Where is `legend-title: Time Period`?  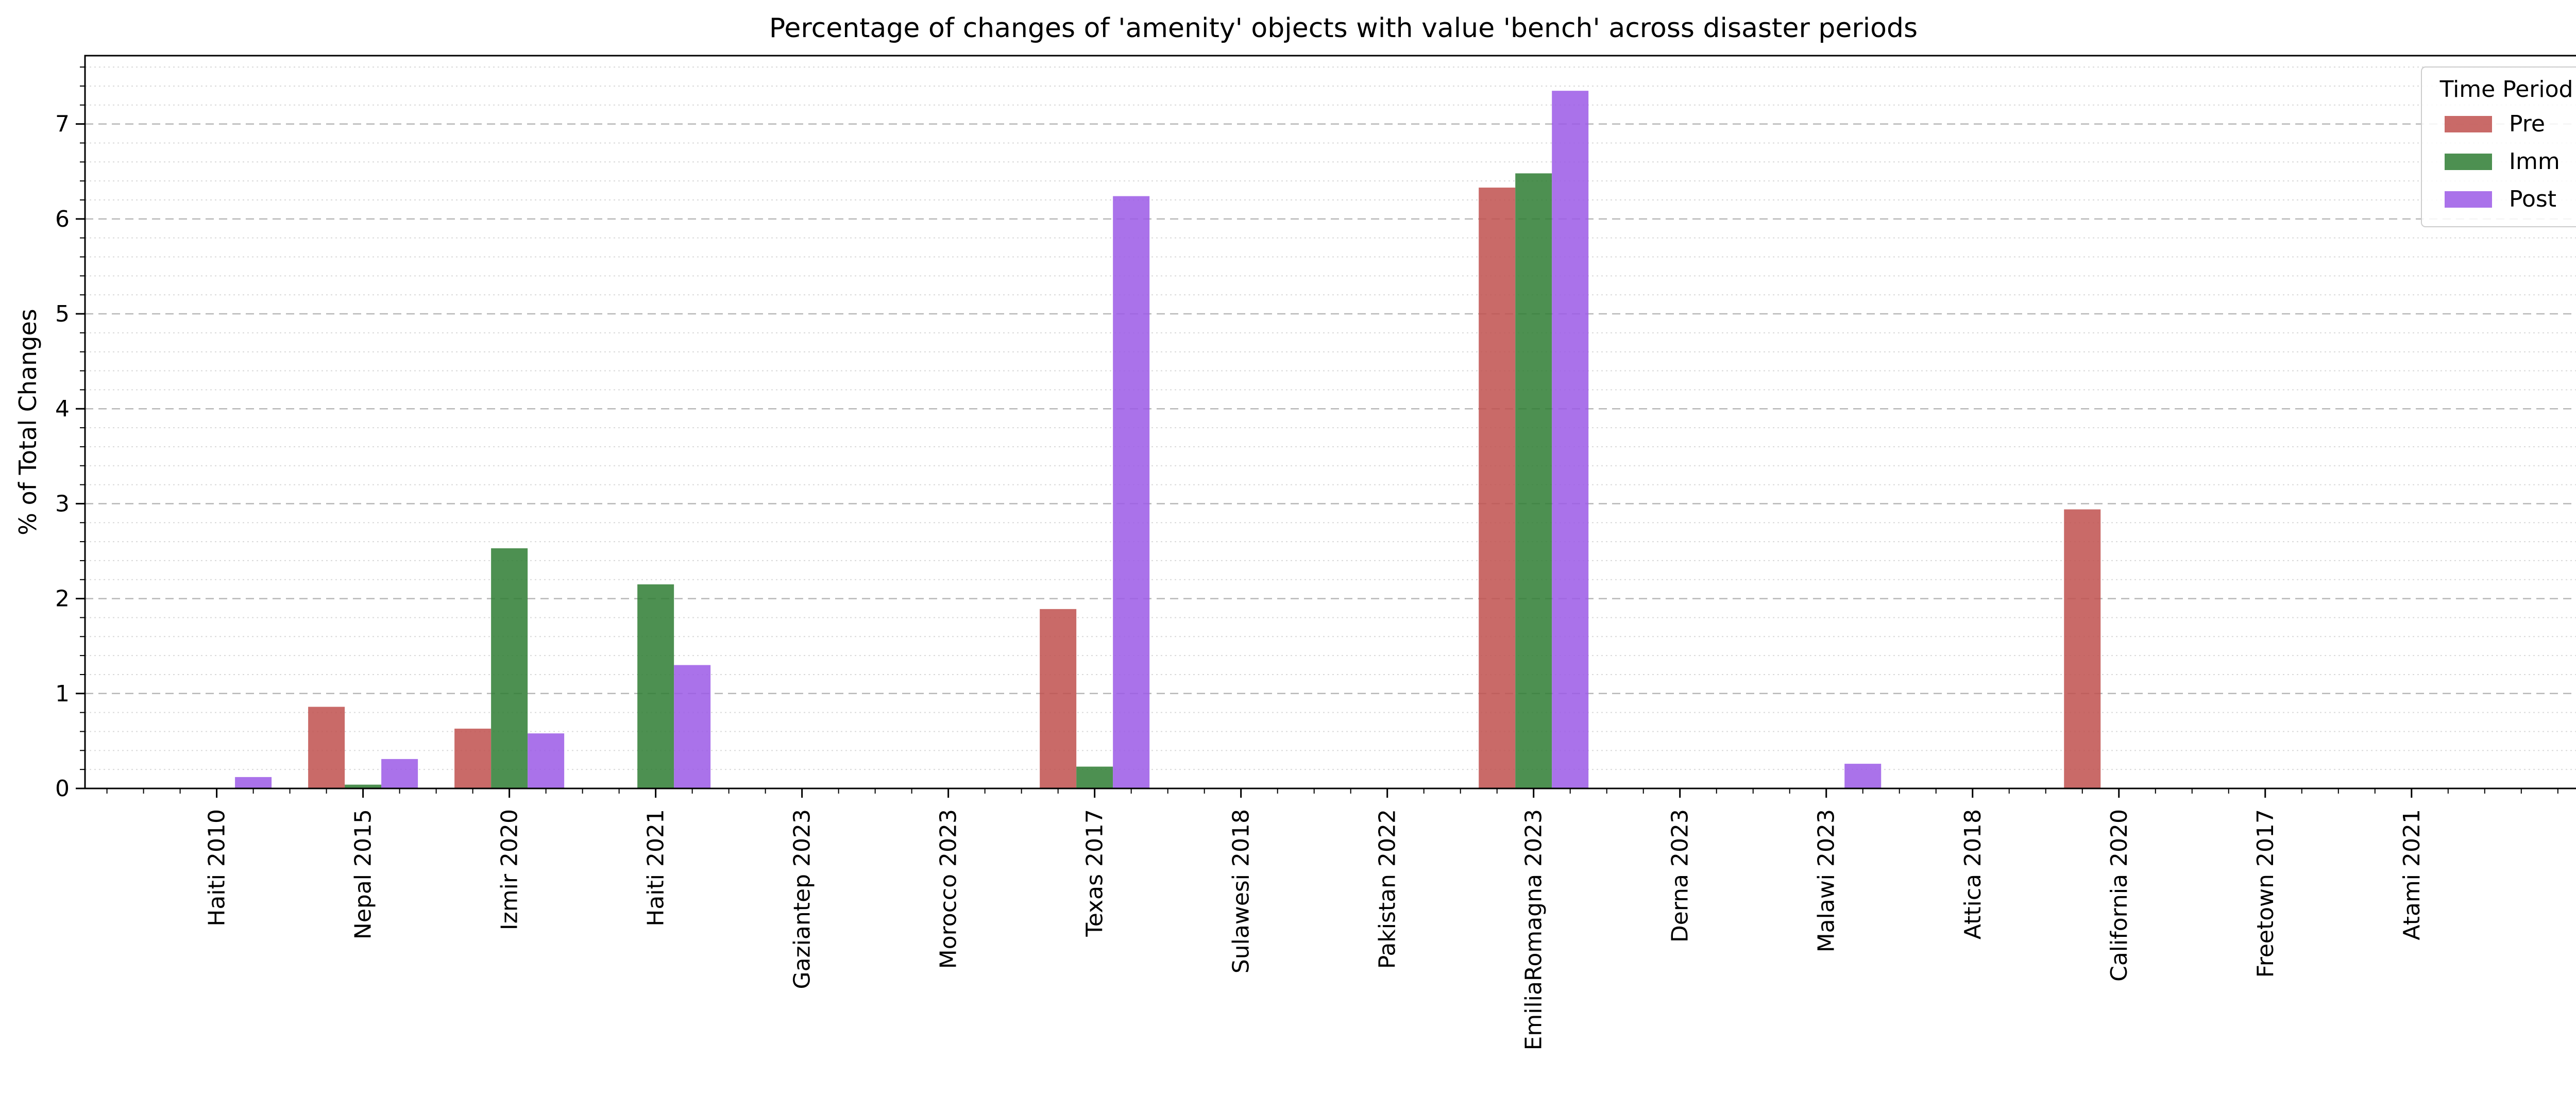
legend-title: Time Period is located at coordinates (2506, 89).